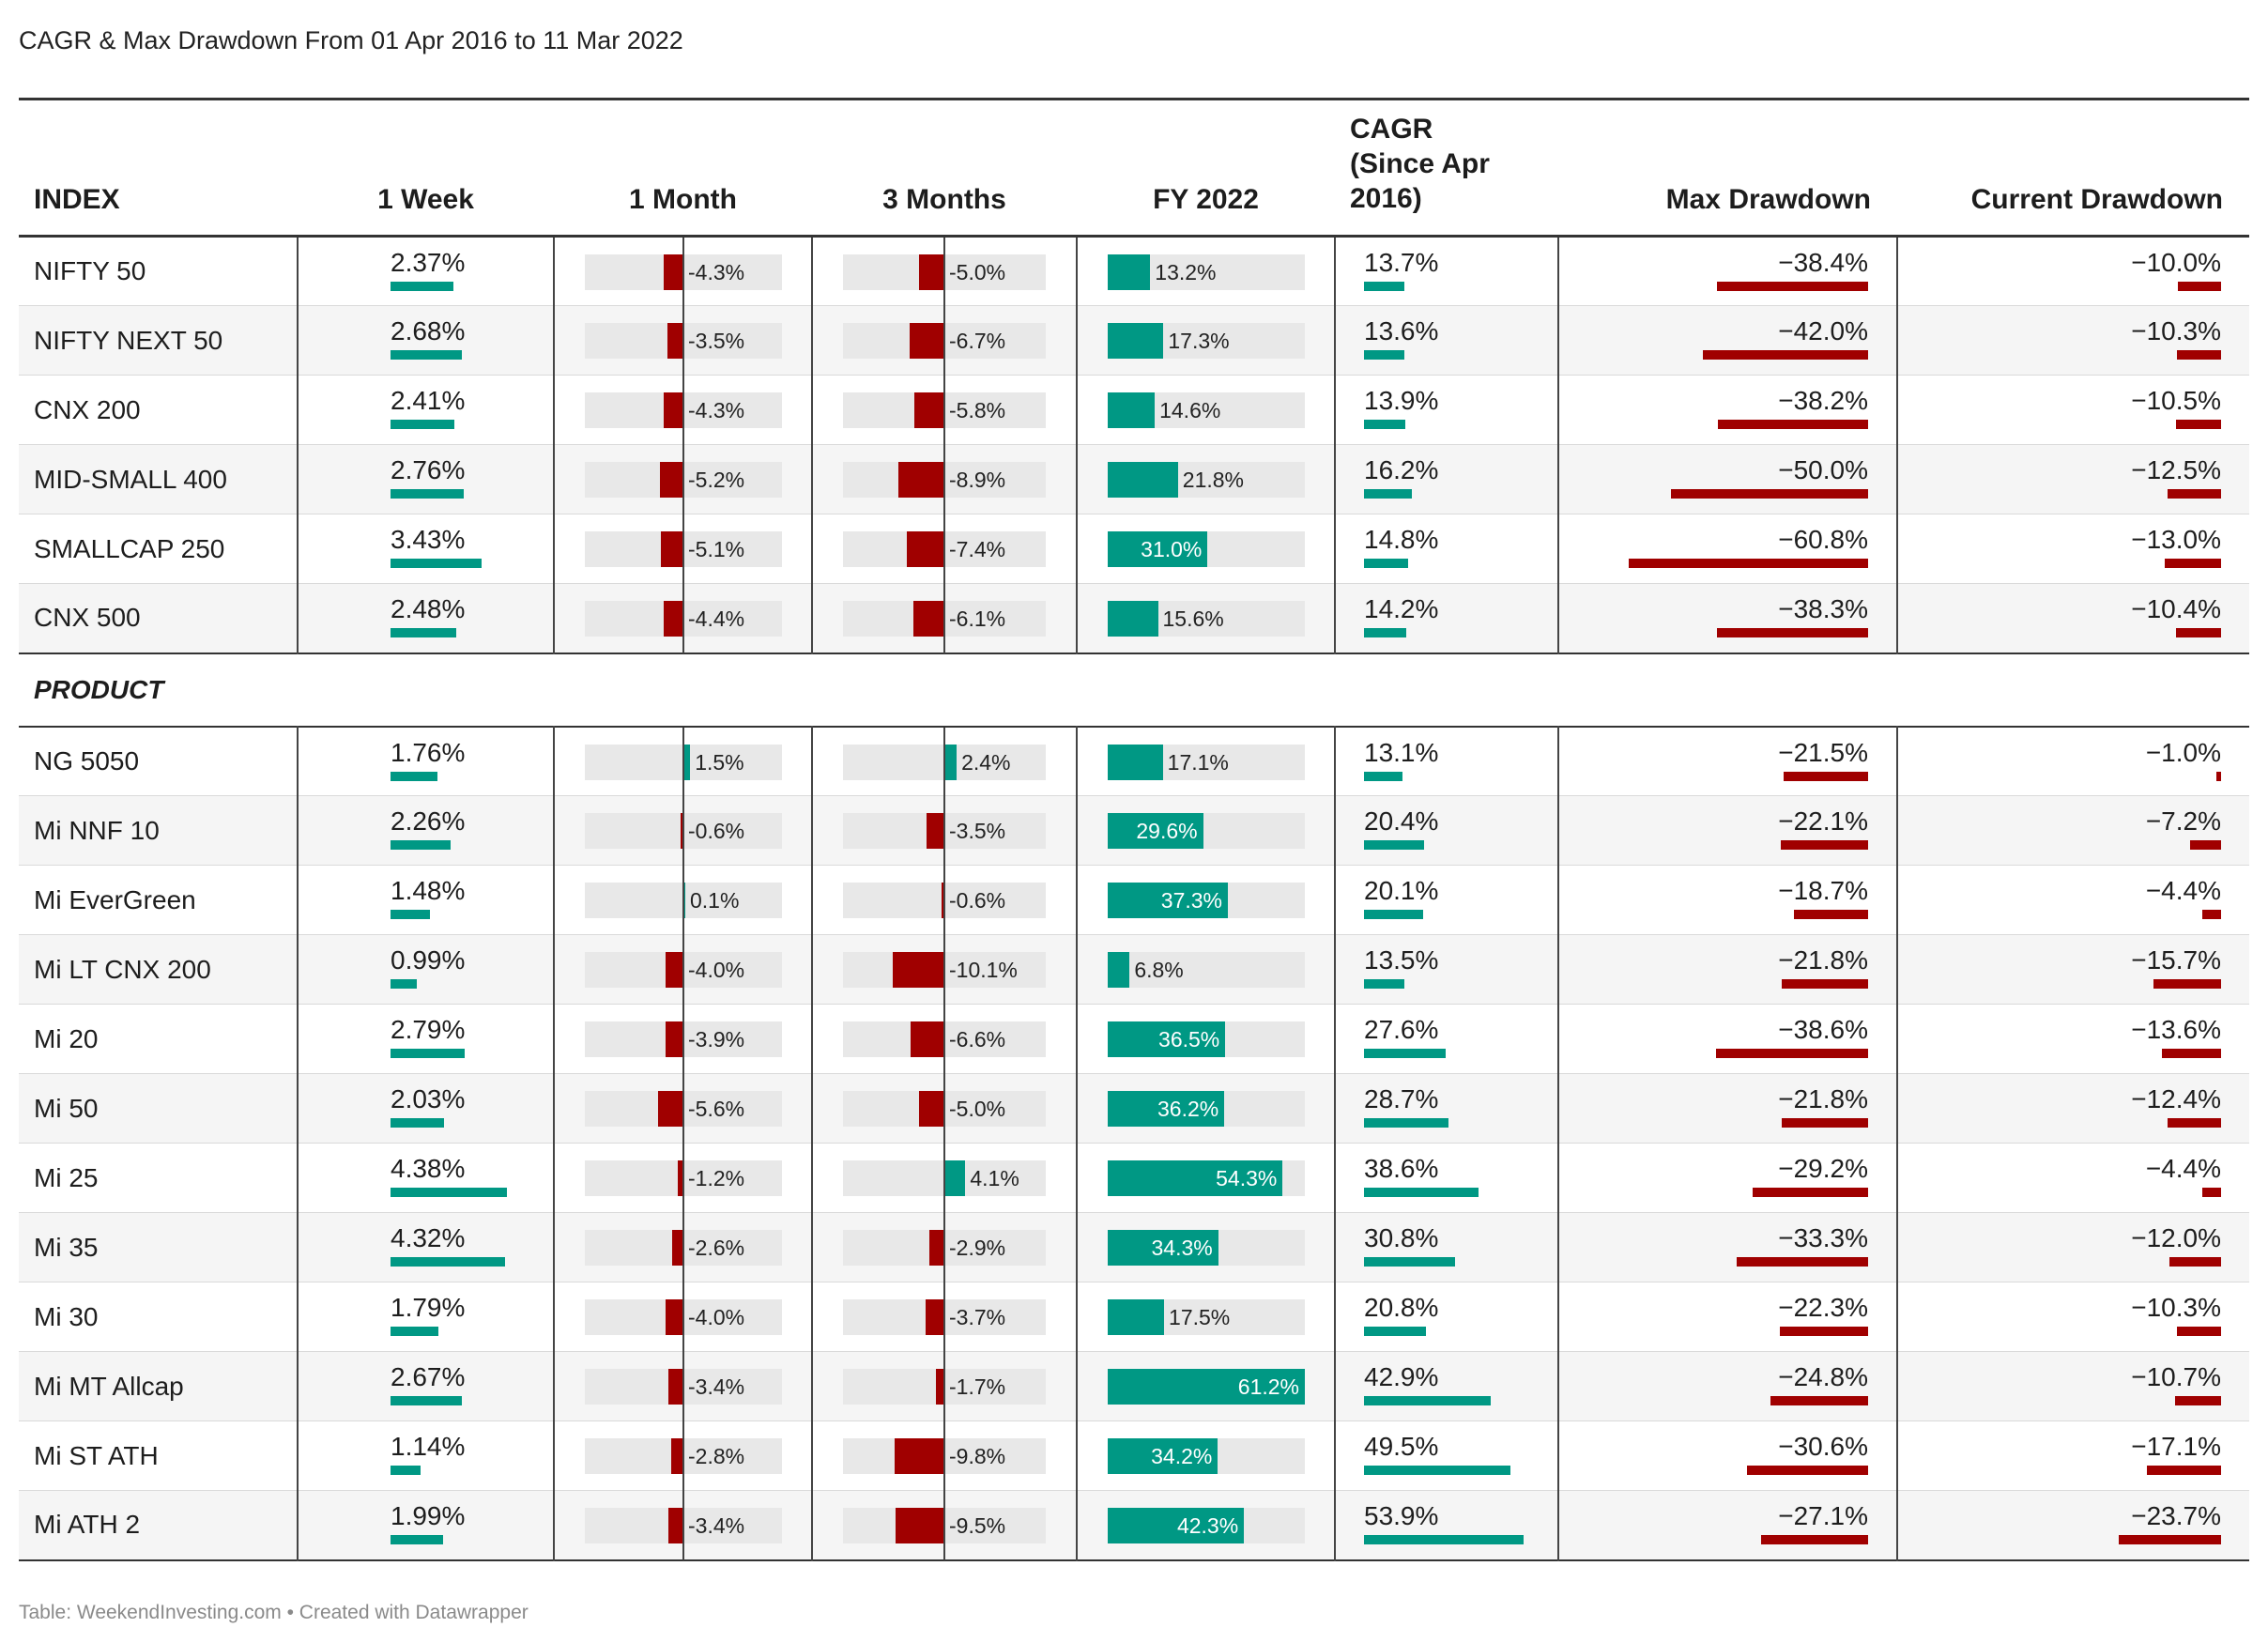 The height and width of the screenshot is (1643, 2268). Describe the element at coordinates (1727, 831) in the screenshot. I see `max-drawdown-cell: −22.1%` at that location.